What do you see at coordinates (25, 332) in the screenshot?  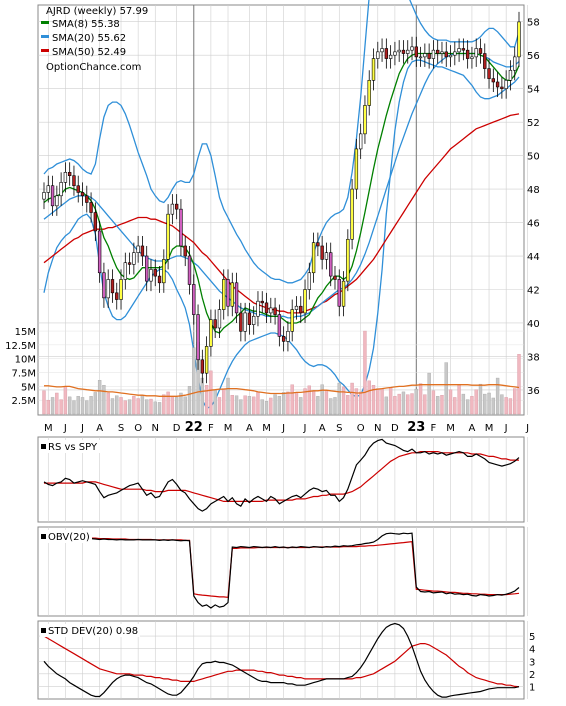 I see `volume-tick-label: 15M` at bounding box center [25, 332].